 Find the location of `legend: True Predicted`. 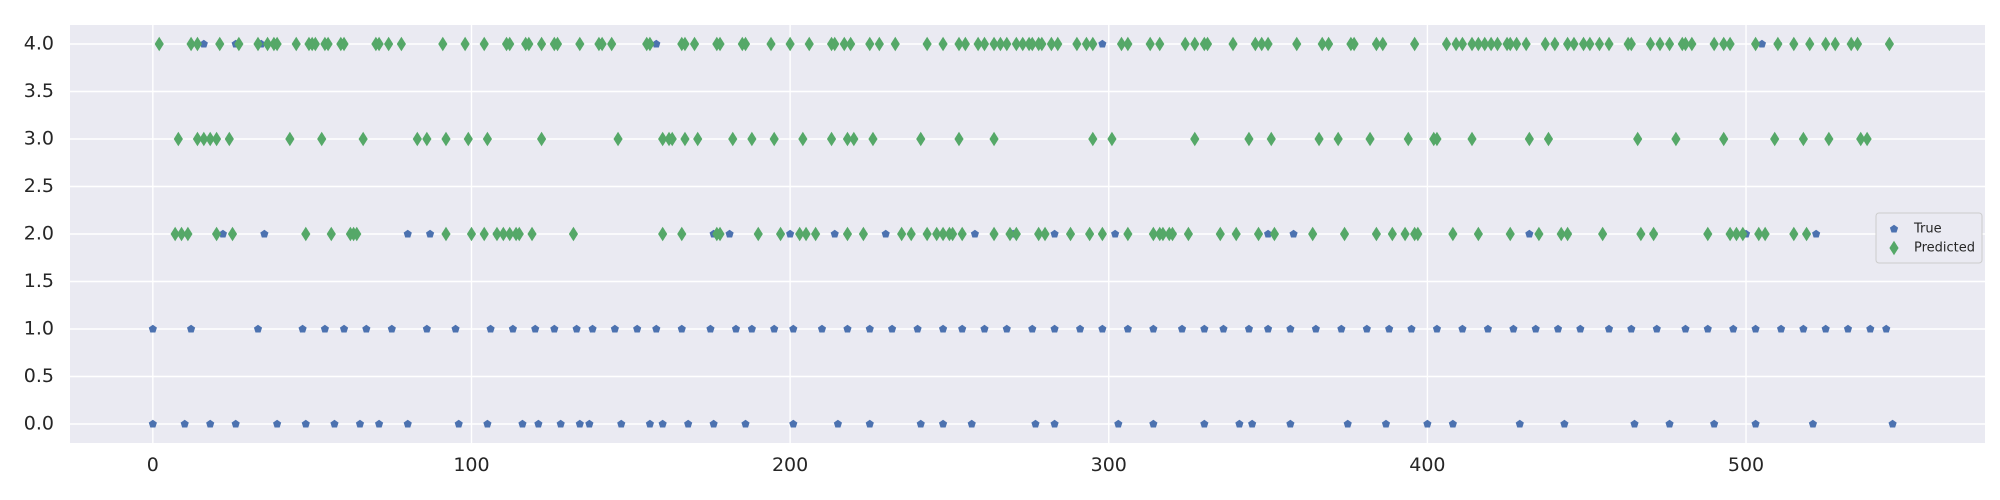

legend: True Predicted is located at coordinates (1929, 238).